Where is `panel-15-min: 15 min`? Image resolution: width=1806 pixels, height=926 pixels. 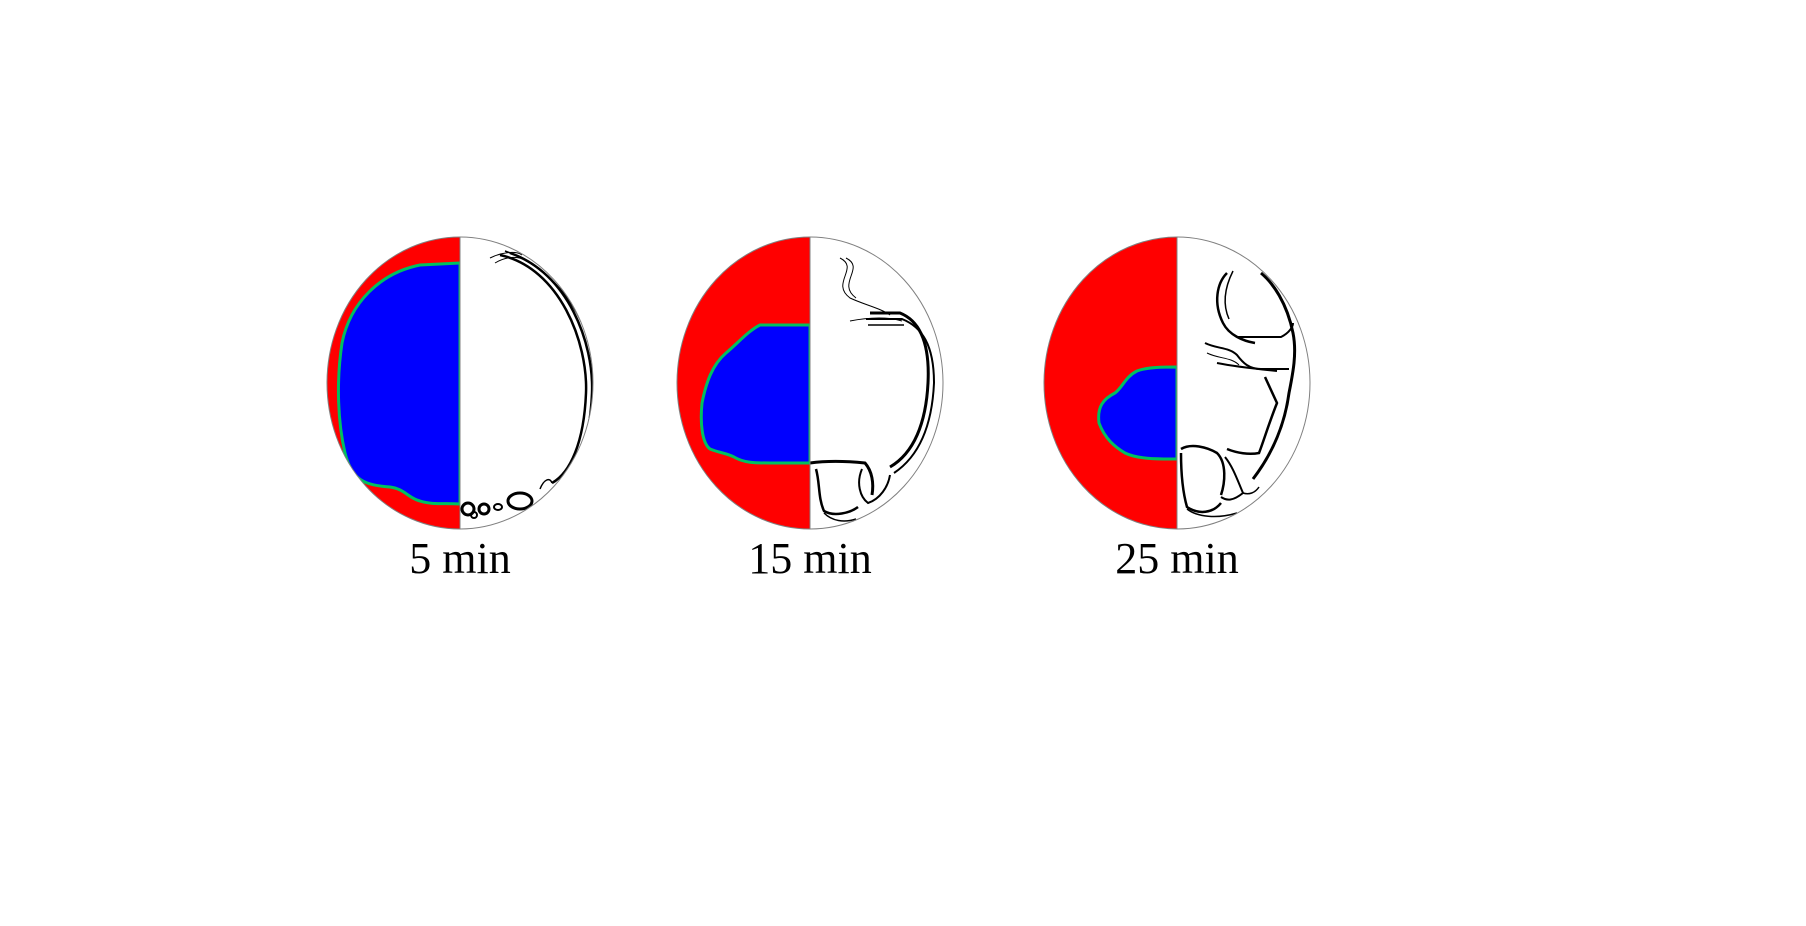 panel-15-min: 15 min is located at coordinates (810, 415).